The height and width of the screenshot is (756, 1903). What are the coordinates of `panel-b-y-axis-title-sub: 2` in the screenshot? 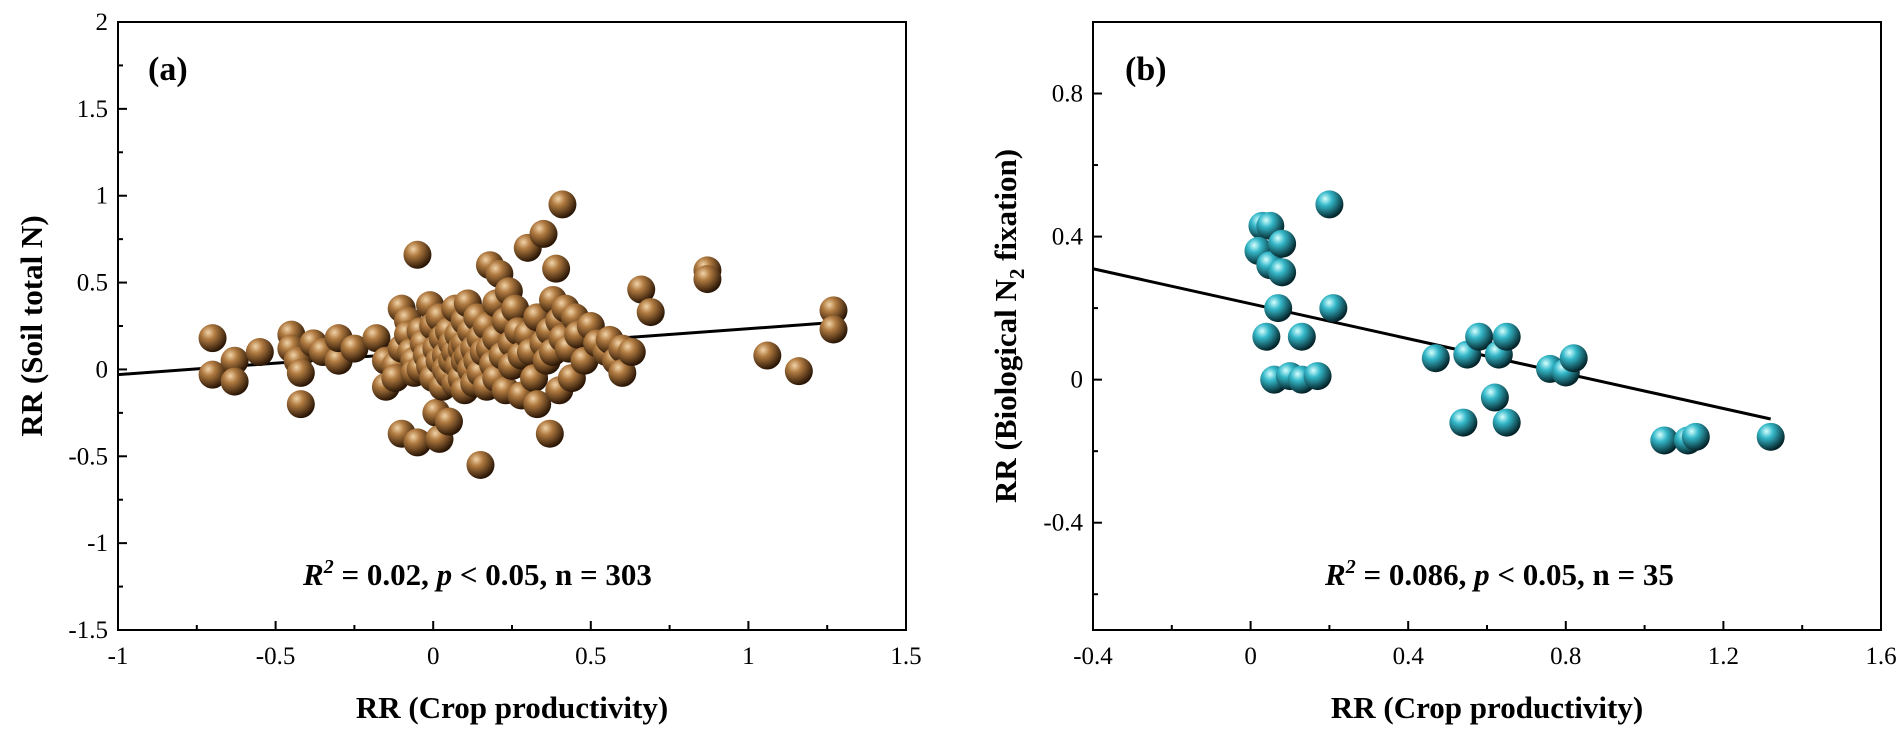 It's located at (1017, 274).